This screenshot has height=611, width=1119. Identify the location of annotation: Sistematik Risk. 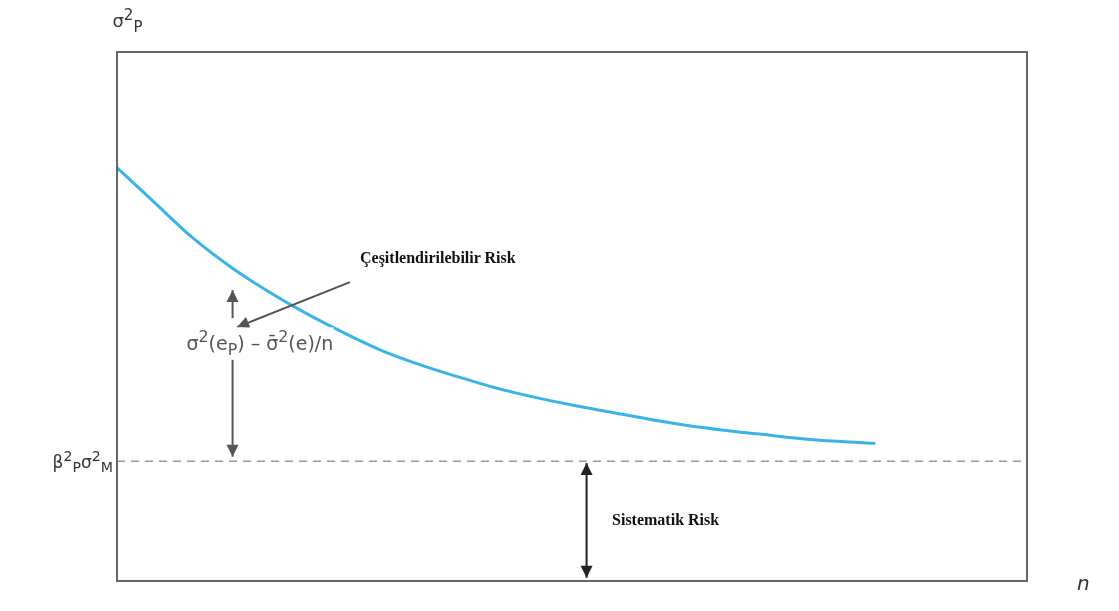
(666, 520).